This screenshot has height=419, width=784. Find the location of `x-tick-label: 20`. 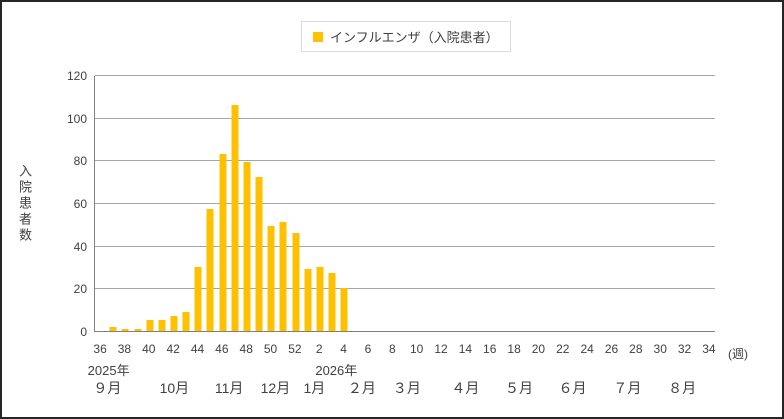

x-tick-label: 20 is located at coordinates (538, 349).